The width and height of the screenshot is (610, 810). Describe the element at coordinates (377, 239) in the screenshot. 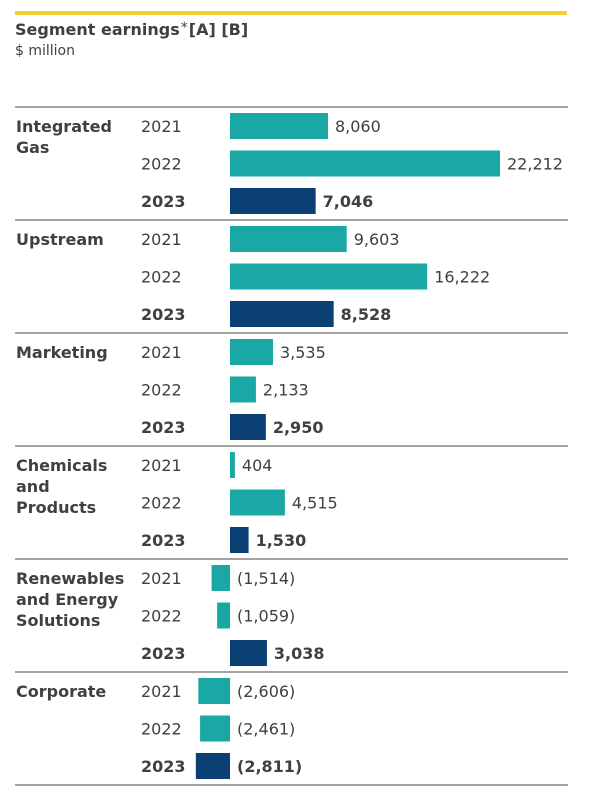

I see `value-label: 9,603` at that location.